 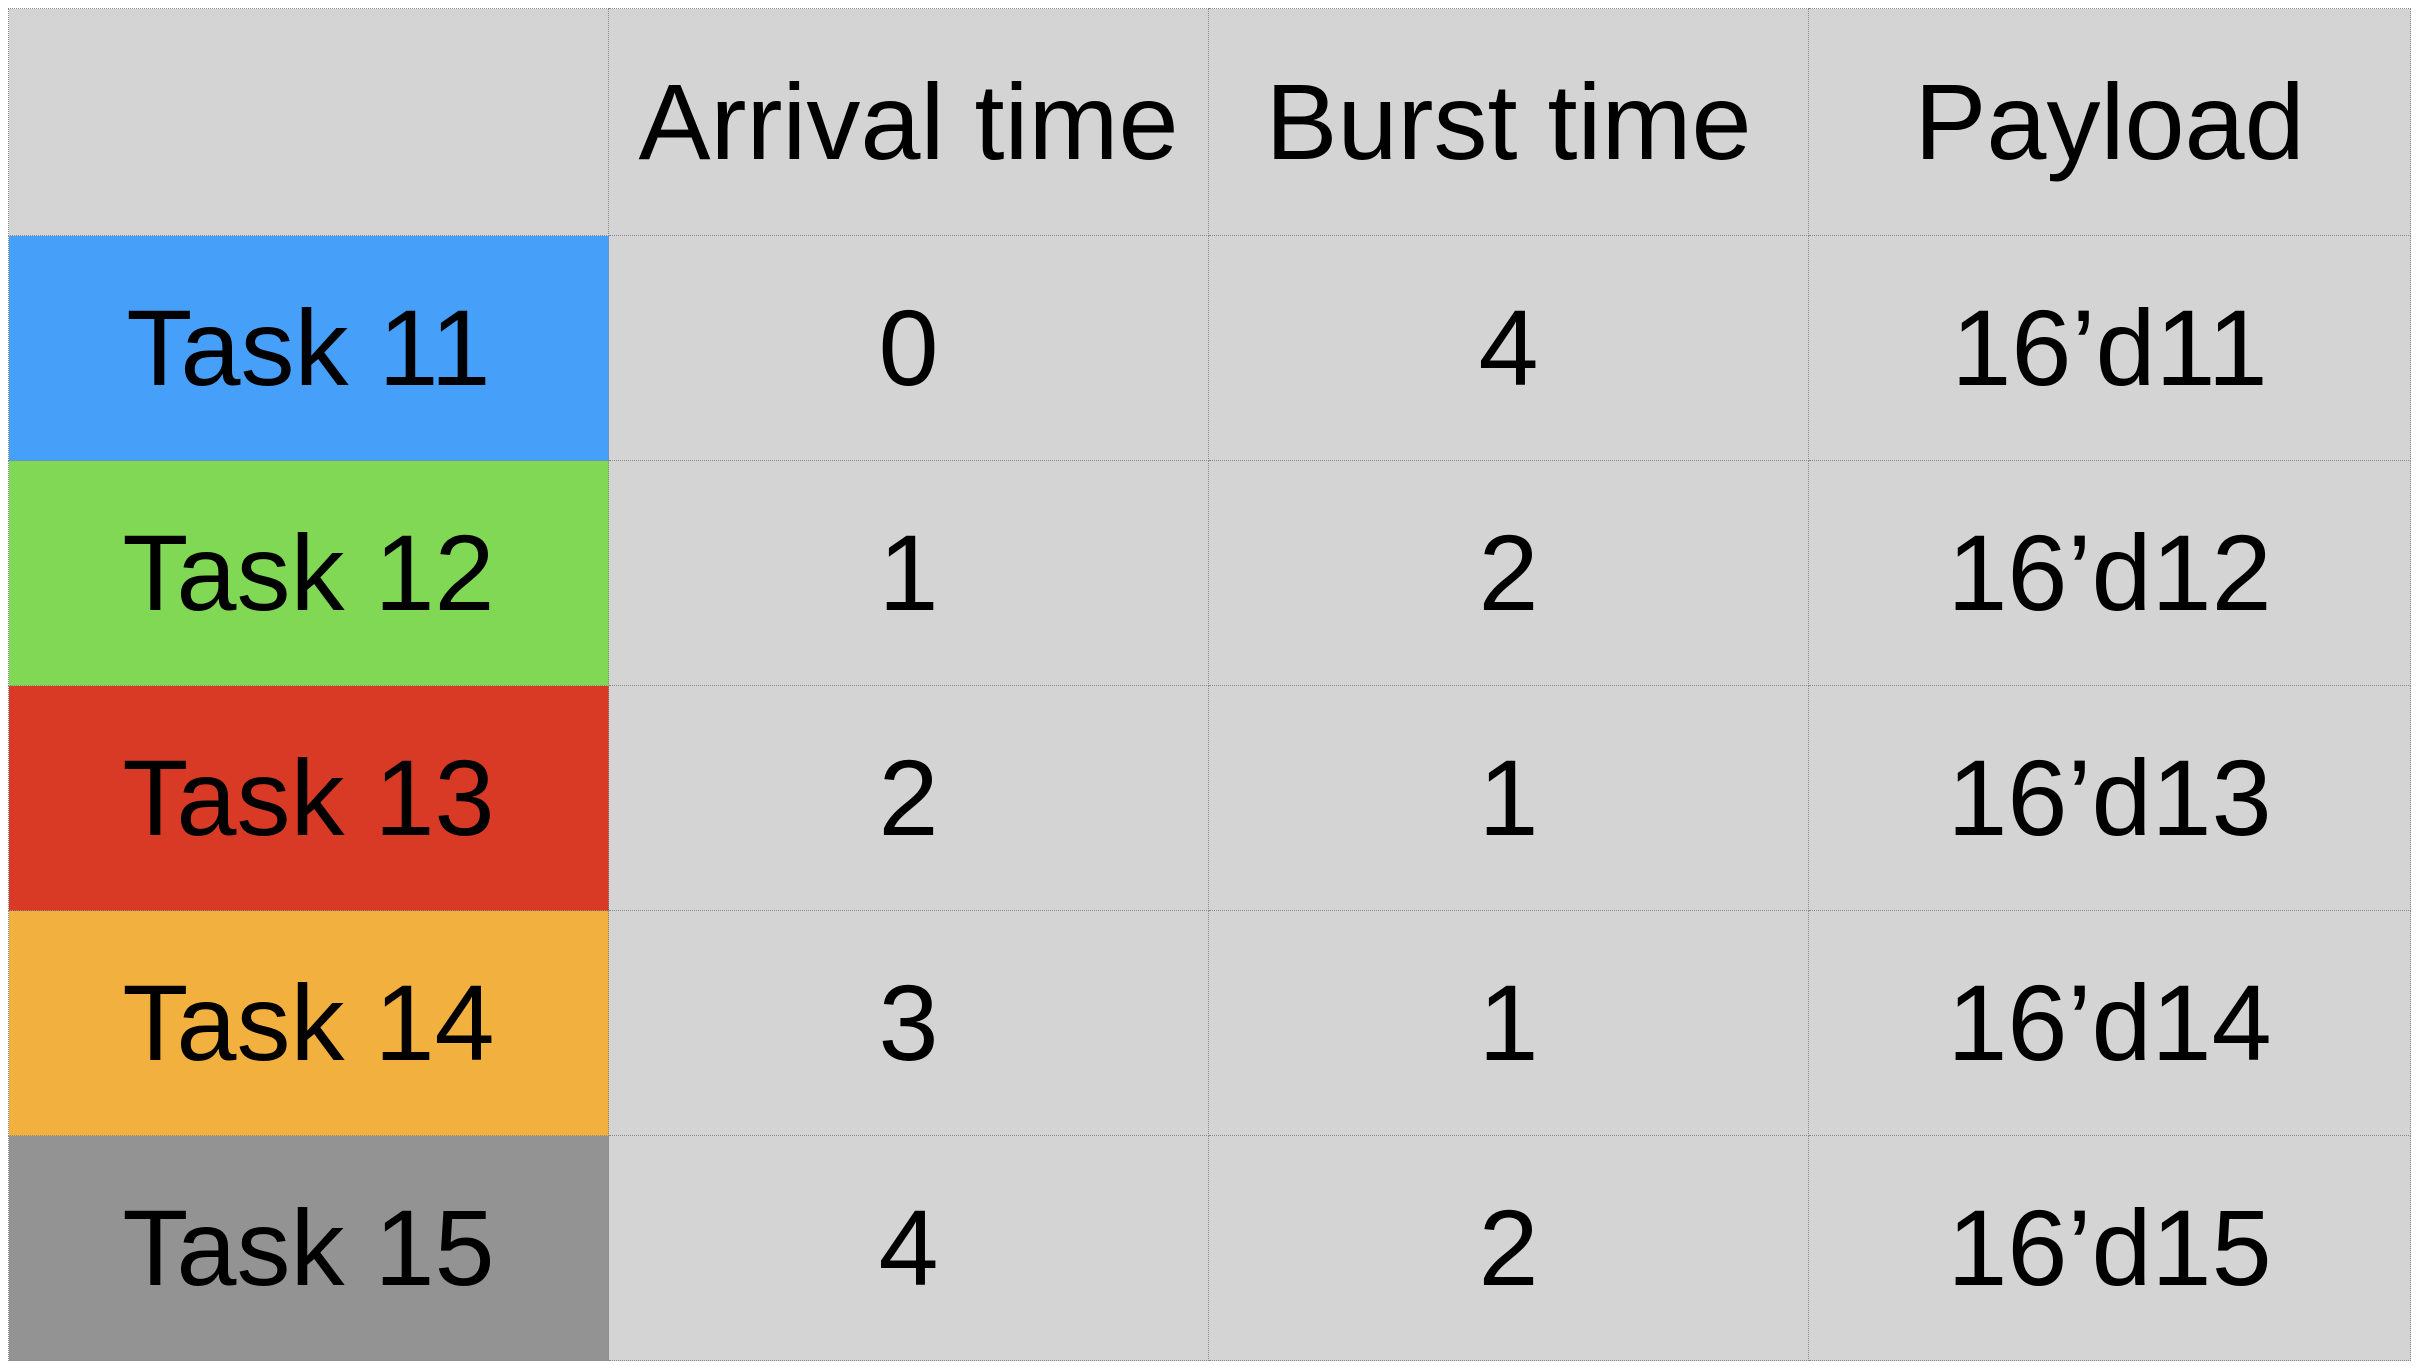 I want to click on arrival-time-cell: 2, so click(x=908, y=798).